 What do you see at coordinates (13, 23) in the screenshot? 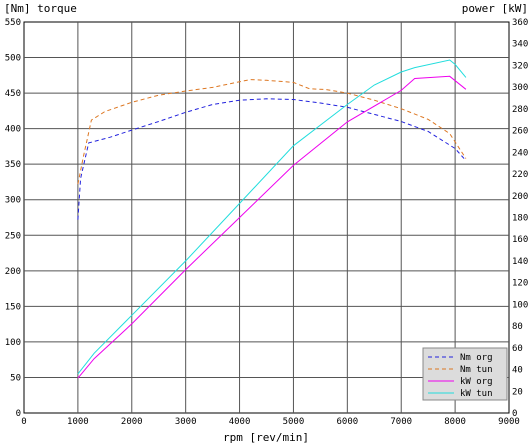
I see `y-left-tick-label: 550` at bounding box center [13, 23].